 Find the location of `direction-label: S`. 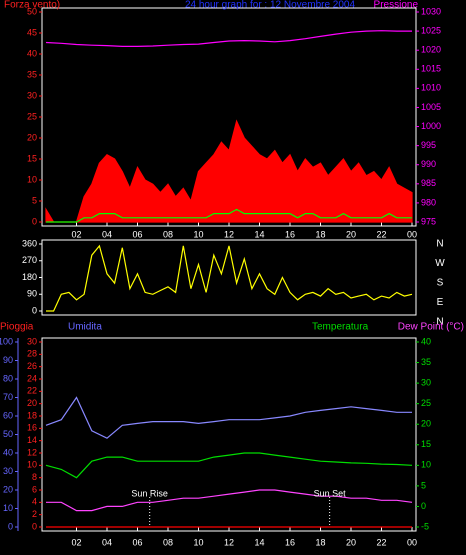

direction-label: S is located at coordinates (440, 283).